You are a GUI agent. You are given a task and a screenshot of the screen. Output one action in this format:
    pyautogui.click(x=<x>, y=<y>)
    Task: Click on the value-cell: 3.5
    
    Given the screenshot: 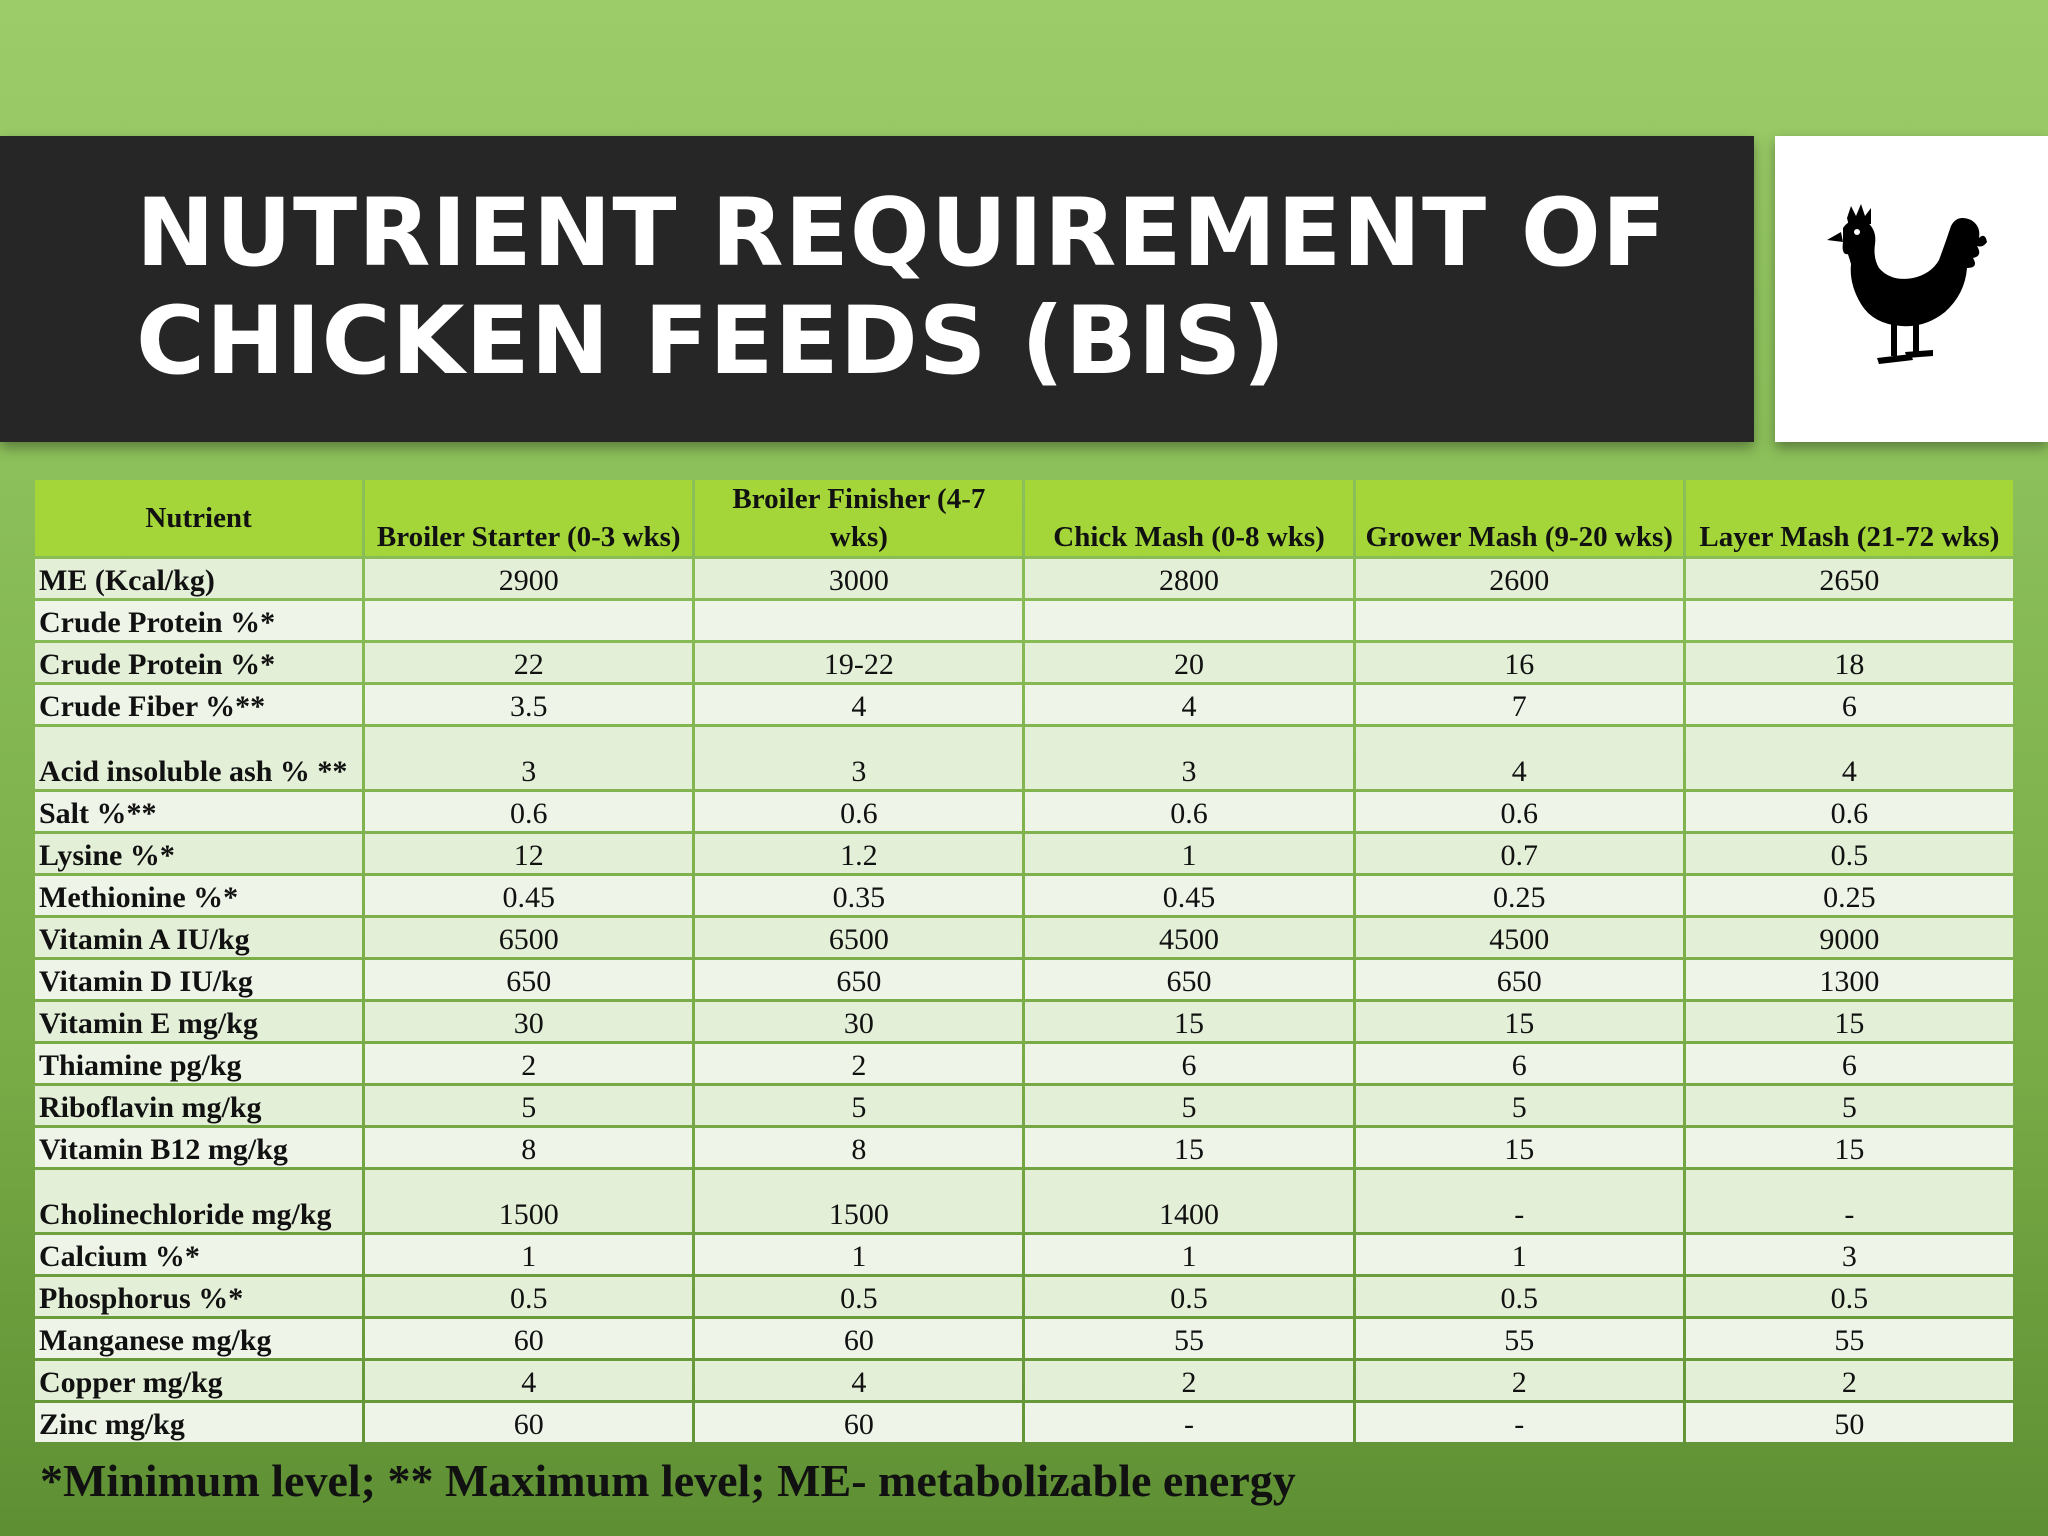 What is the action you would take?
    pyautogui.click(x=529, y=704)
    